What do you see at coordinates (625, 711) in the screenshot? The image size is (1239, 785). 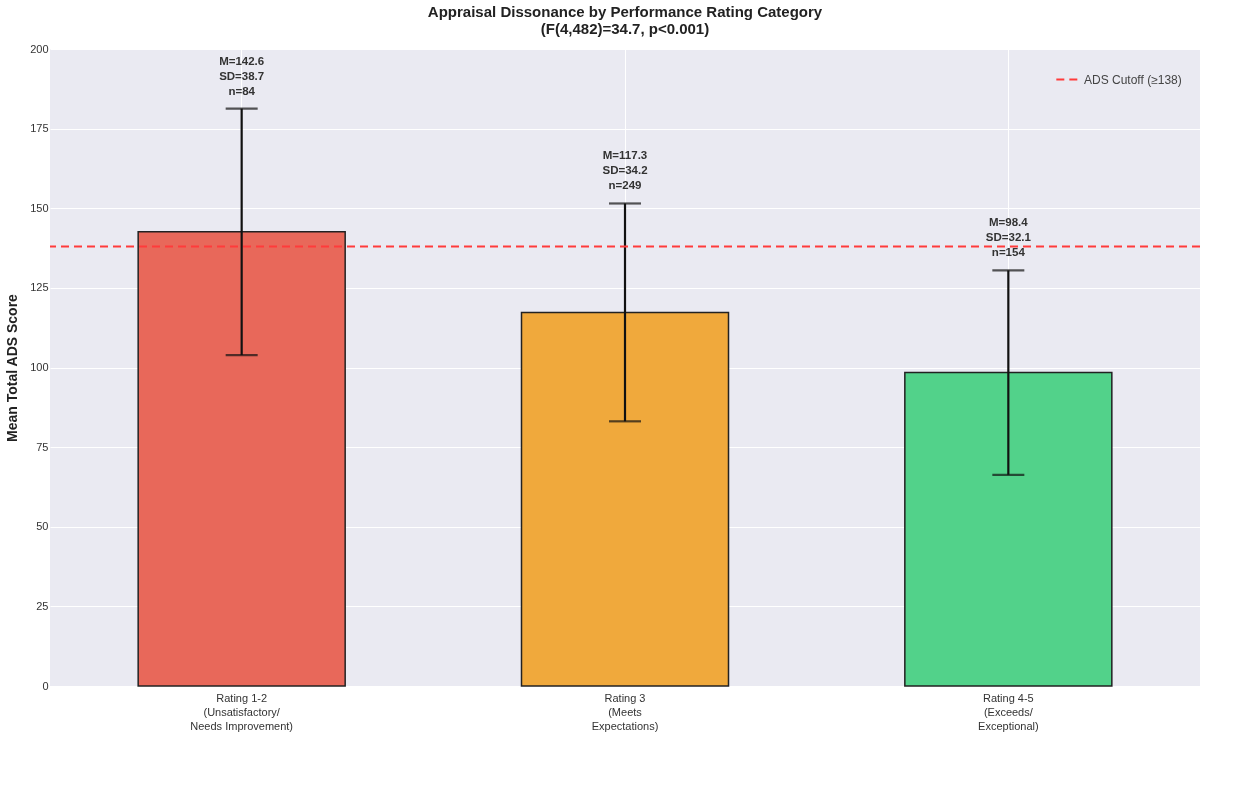 I see `x-tick-label: Rating 3 (Meets Expectations)` at bounding box center [625, 711].